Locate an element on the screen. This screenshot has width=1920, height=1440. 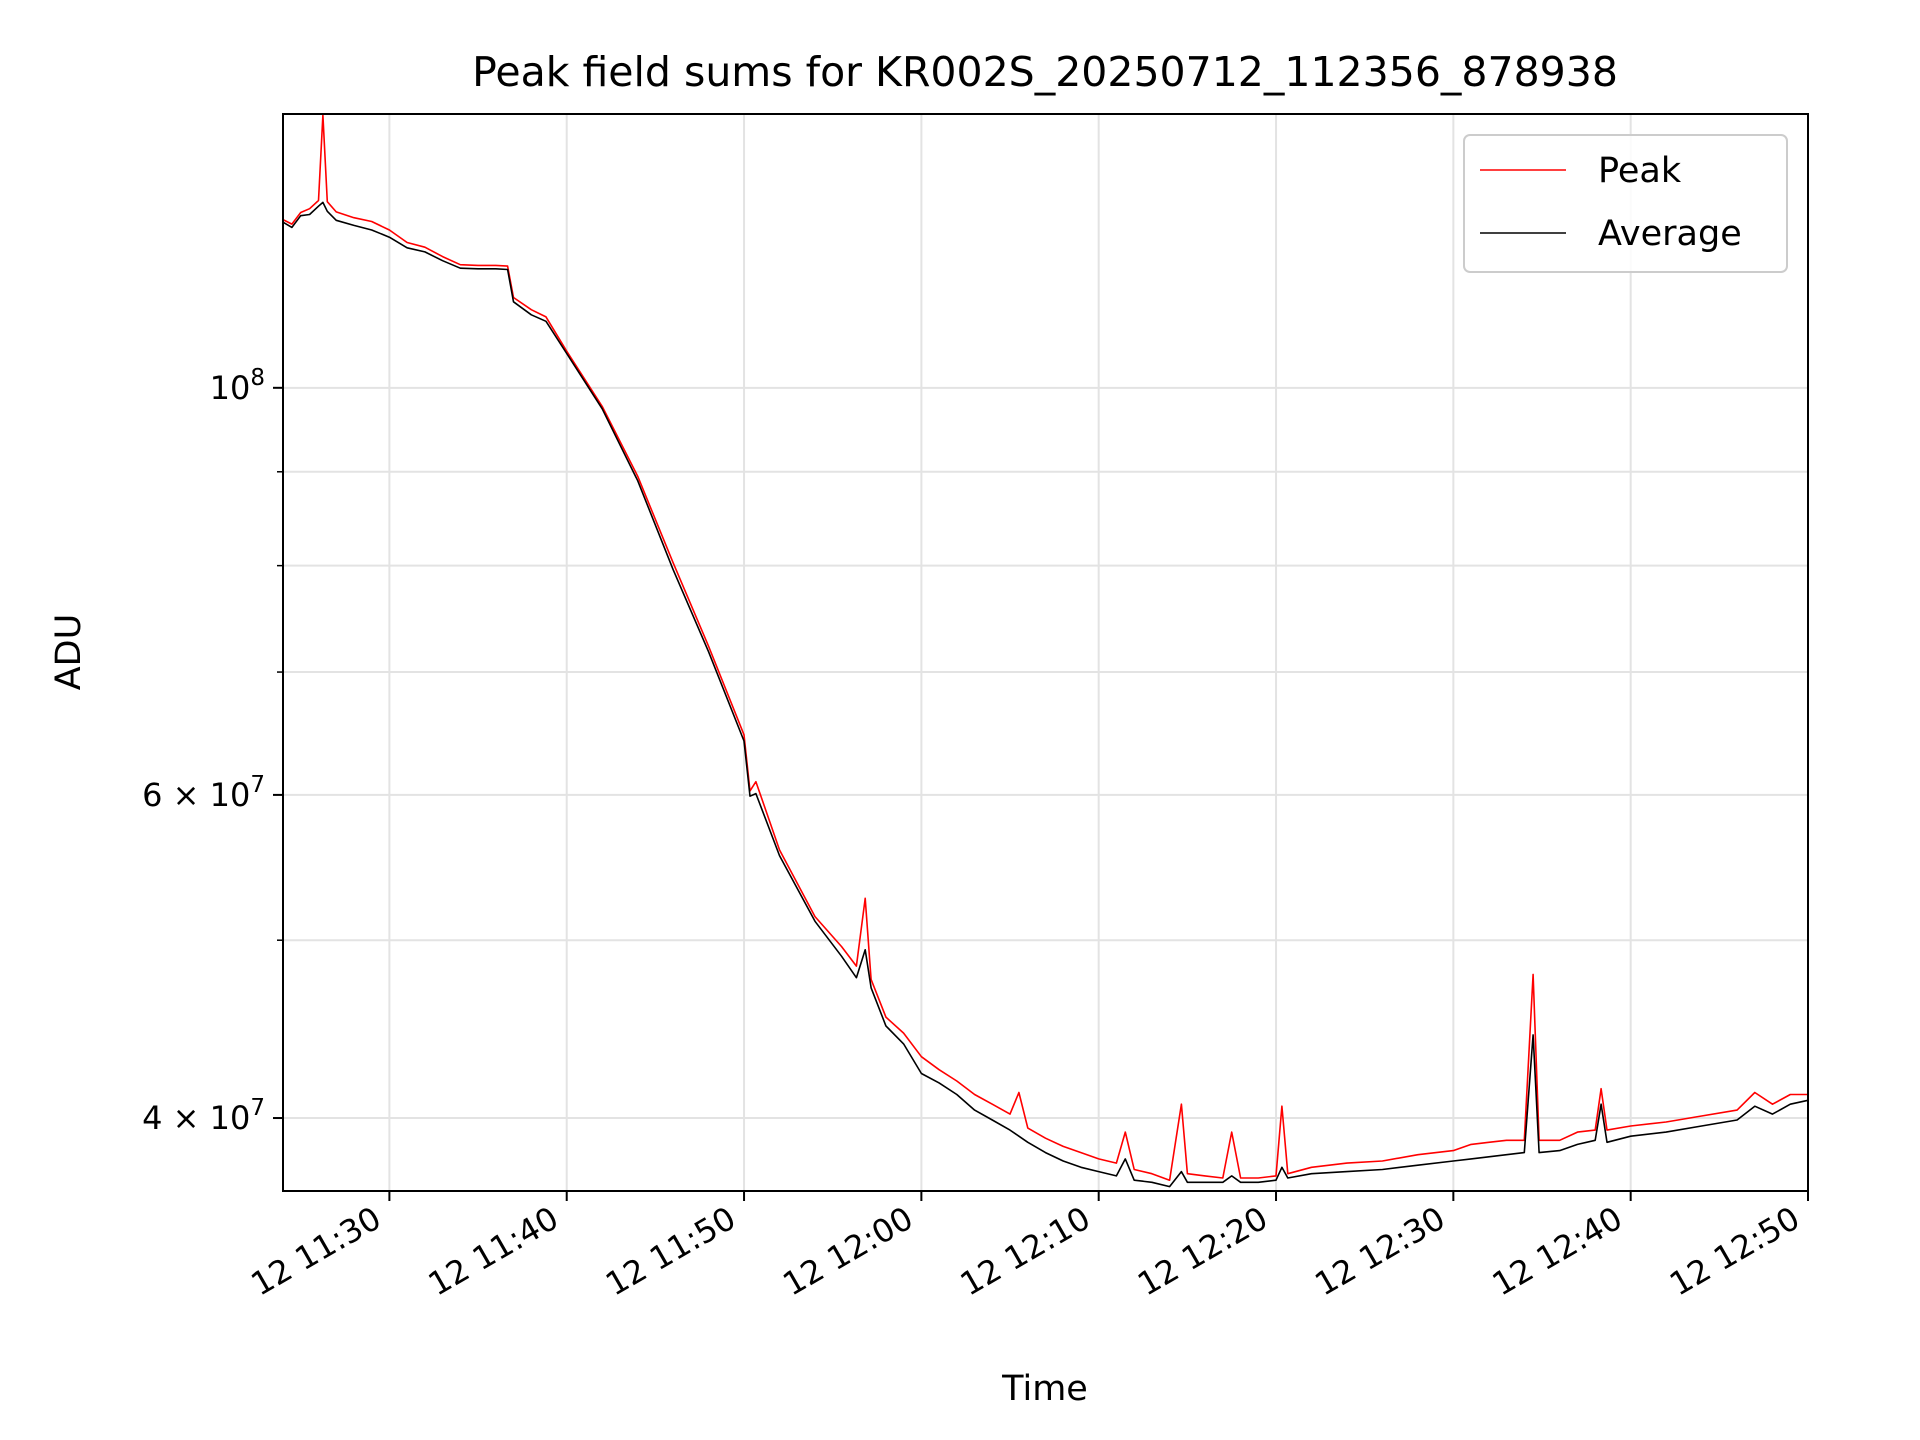
y-tick-label: 4 × 107 is located at coordinates (203, 1116).